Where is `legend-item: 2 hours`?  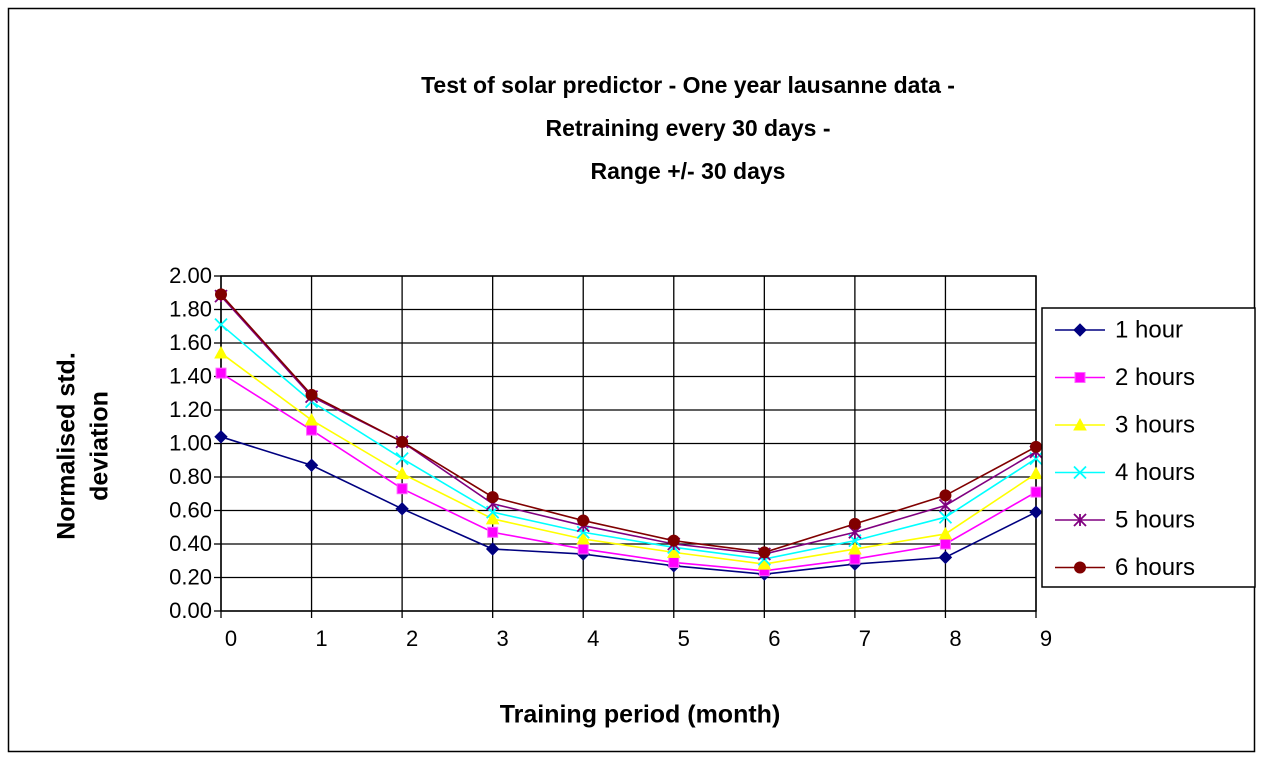
legend-item: 2 hours is located at coordinates (1125, 377).